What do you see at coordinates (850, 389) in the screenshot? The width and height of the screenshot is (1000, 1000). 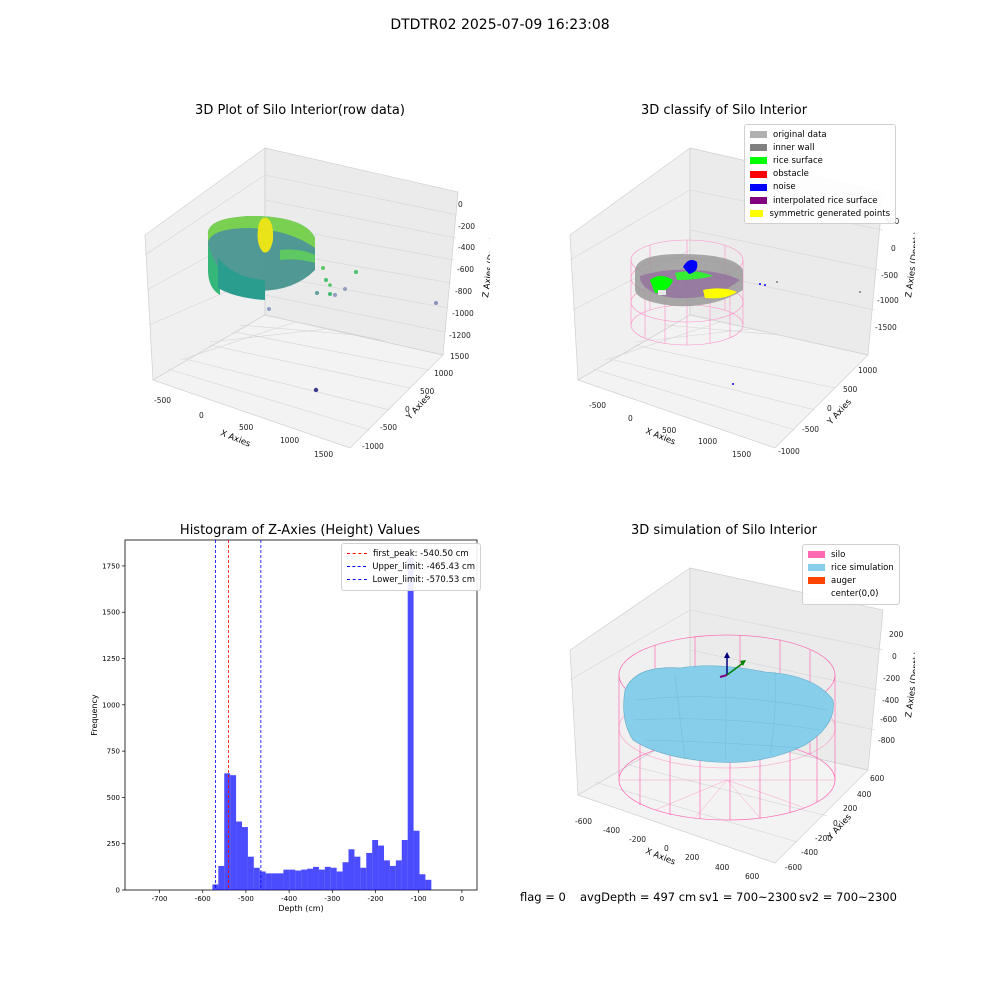 I see `classify-ytick: 500` at bounding box center [850, 389].